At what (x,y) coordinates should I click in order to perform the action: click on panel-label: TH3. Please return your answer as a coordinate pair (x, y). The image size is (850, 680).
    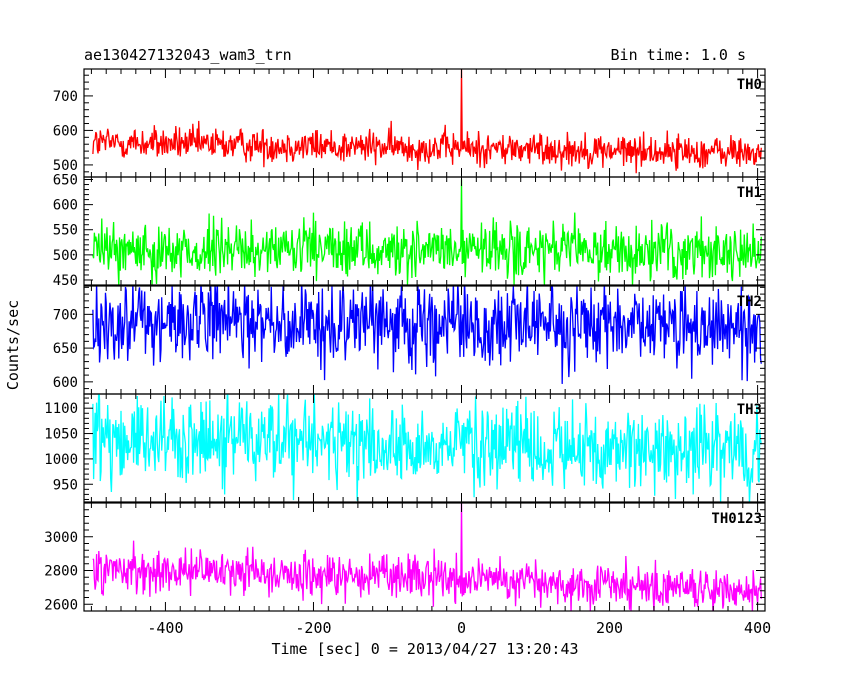
    Looking at the image, I should click on (749, 410).